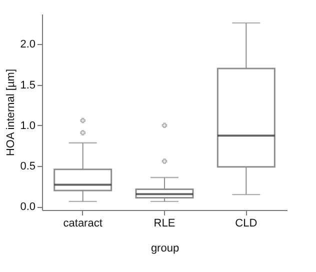 The width and height of the screenshot is (316, 272). Describe the element at coordinates (28, 207) in the screenshot. I see `y-tick-label: 0.0` at that location.